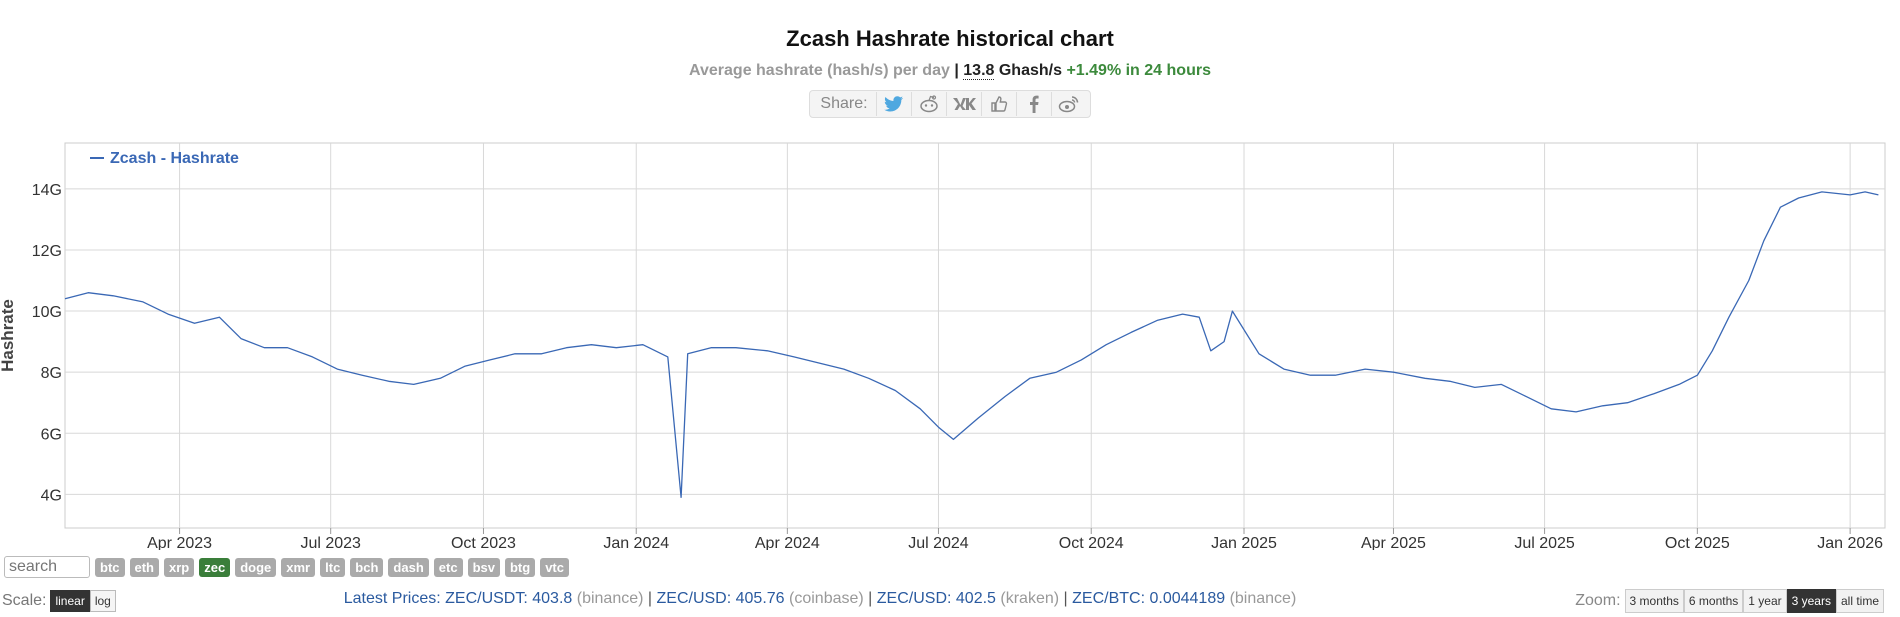  What do you see at coordinates (1859, 601) in the screenshot?
I see `zoom-all-time-button: all time` at bounding box center [1859, 601].